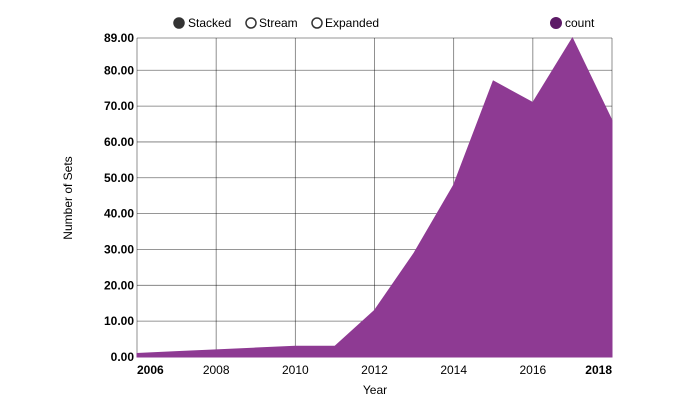 The width and height of the screenshot is (673, 419). What do you see at coordinates (295, 370) in the screenshot?
I see `x-tick-label: 2010` at bounding box center [295, 370].